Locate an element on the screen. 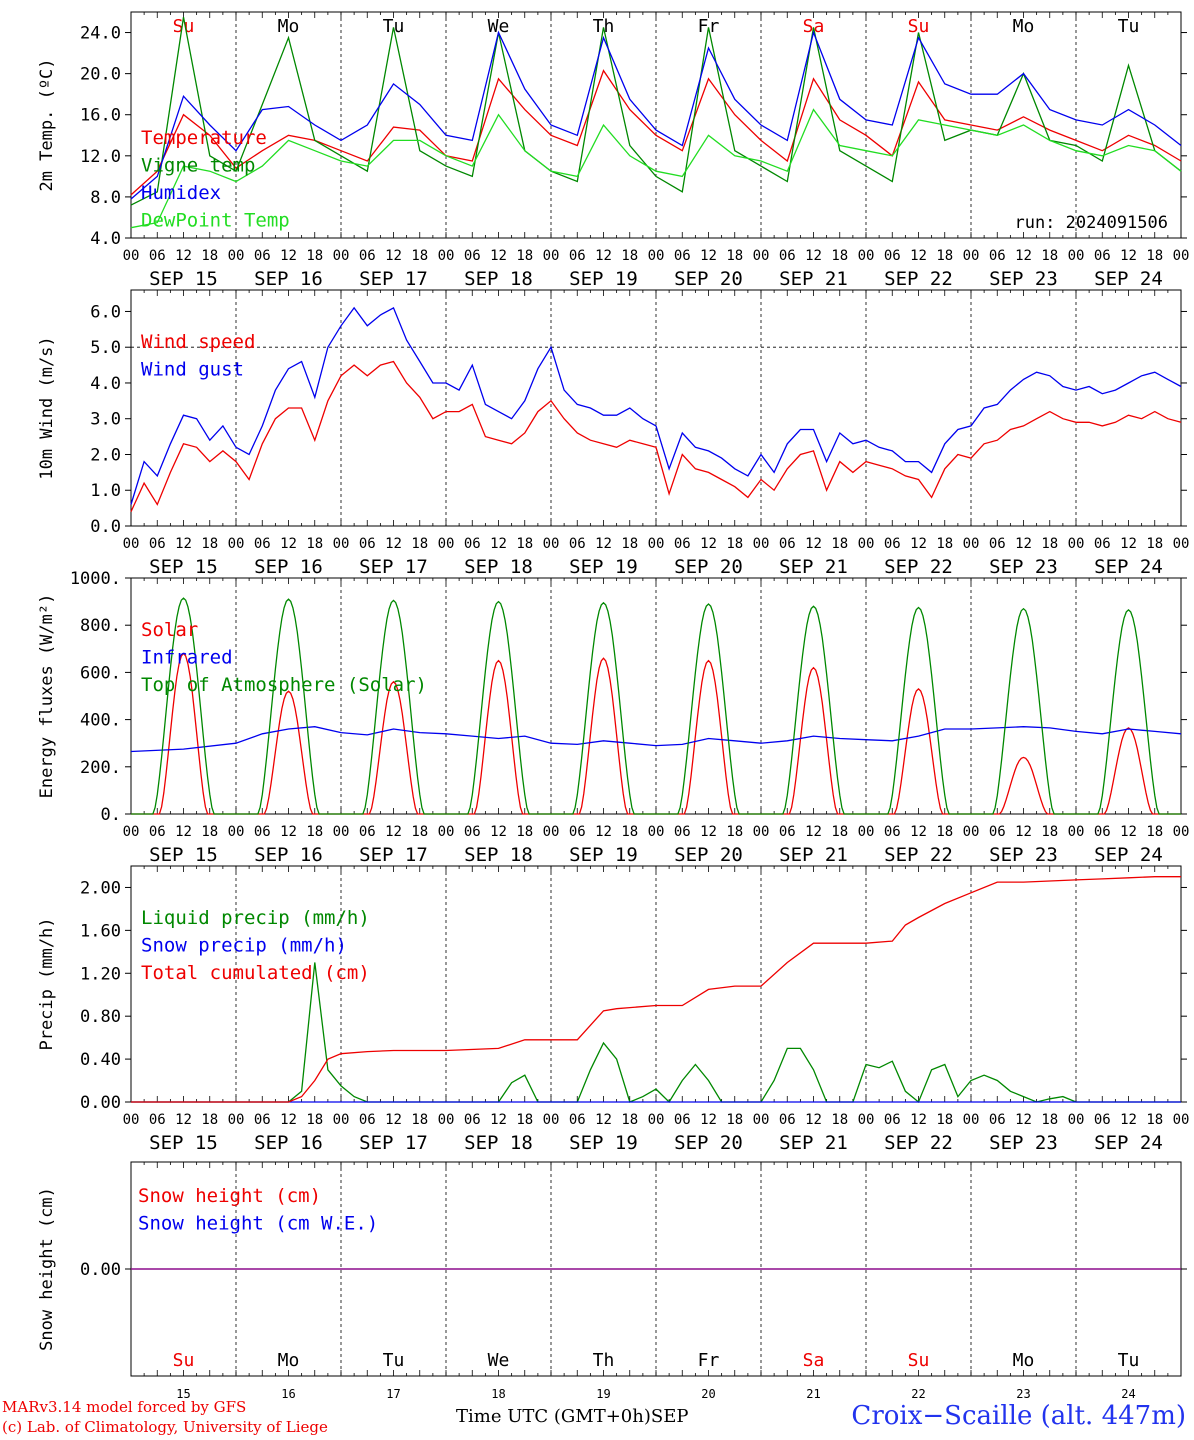 The width and height of the screenshot is (1194, 1440). day-number: 17 is located at coordinates (393, 1394).